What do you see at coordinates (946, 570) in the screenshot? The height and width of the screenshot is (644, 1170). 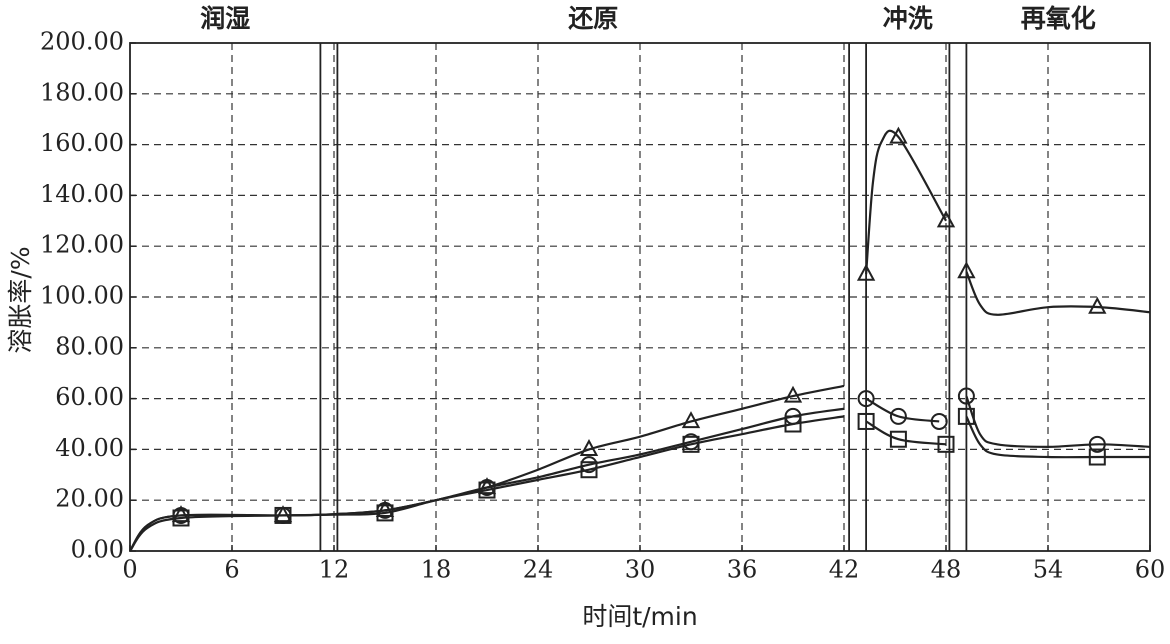 I see `x-tick-label: 48` at bounding box center [946, 570].